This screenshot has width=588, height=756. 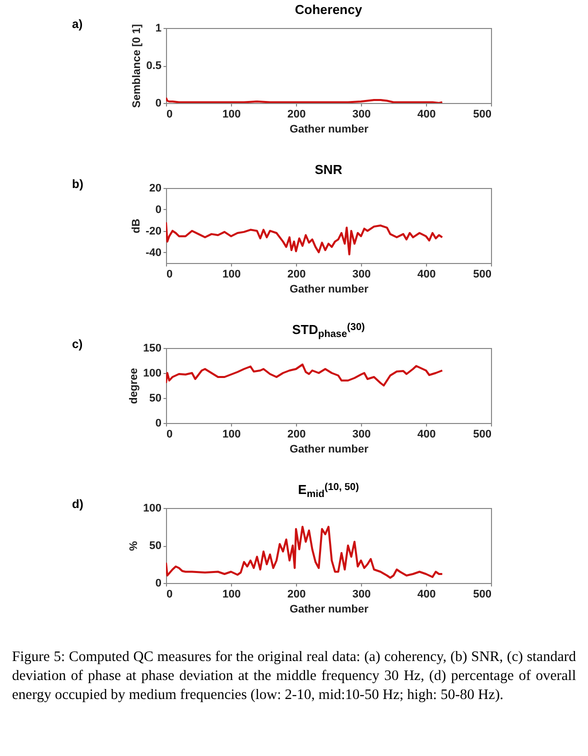 What do you see at coordinates (134, 386) in the screenshot?
I see `y-axis-title: degree` at bounding box center [134, 386].